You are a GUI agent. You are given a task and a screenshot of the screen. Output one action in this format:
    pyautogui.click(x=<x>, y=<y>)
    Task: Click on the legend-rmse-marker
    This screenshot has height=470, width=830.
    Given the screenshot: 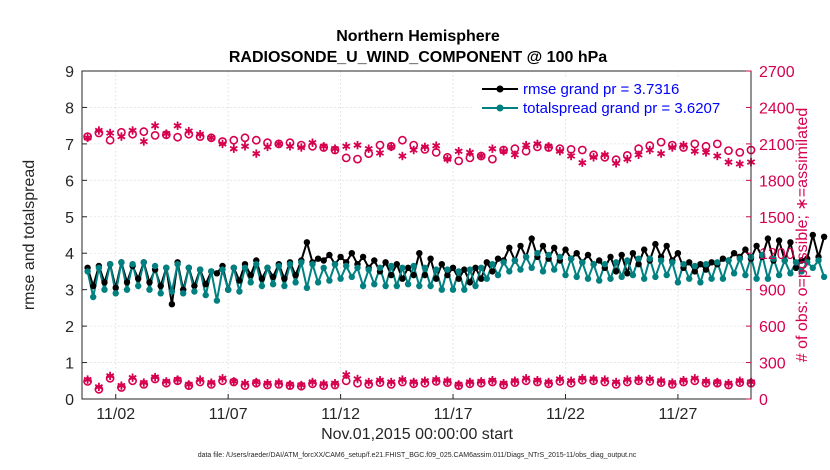 What is the action you would take?
    pyautogui.click(x=500, y=89)
    